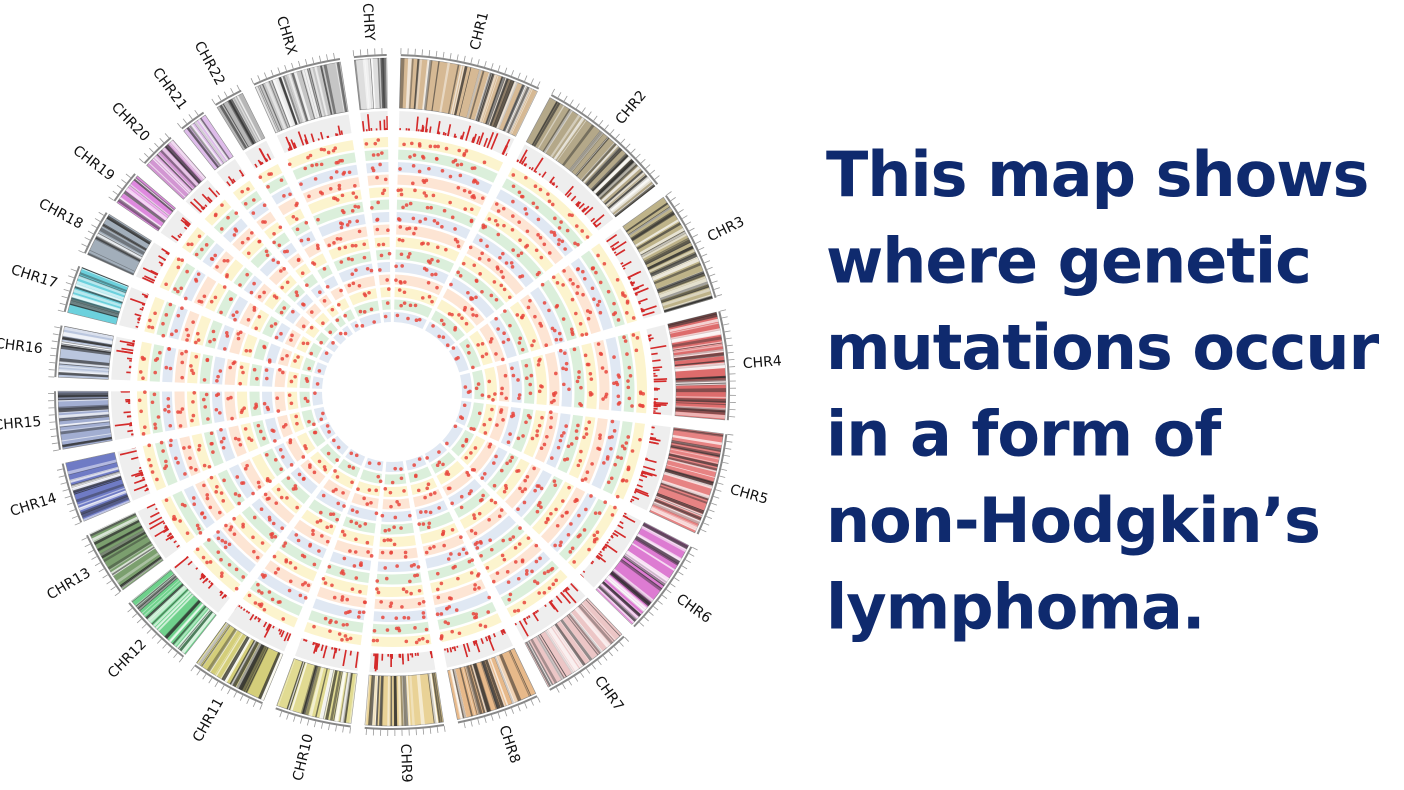 The height and width of the screenshot is (790, 1404). Describe the element at coordinates (1103, 347) in the screenshot. I see `caption-line: mutations occur` at that location.